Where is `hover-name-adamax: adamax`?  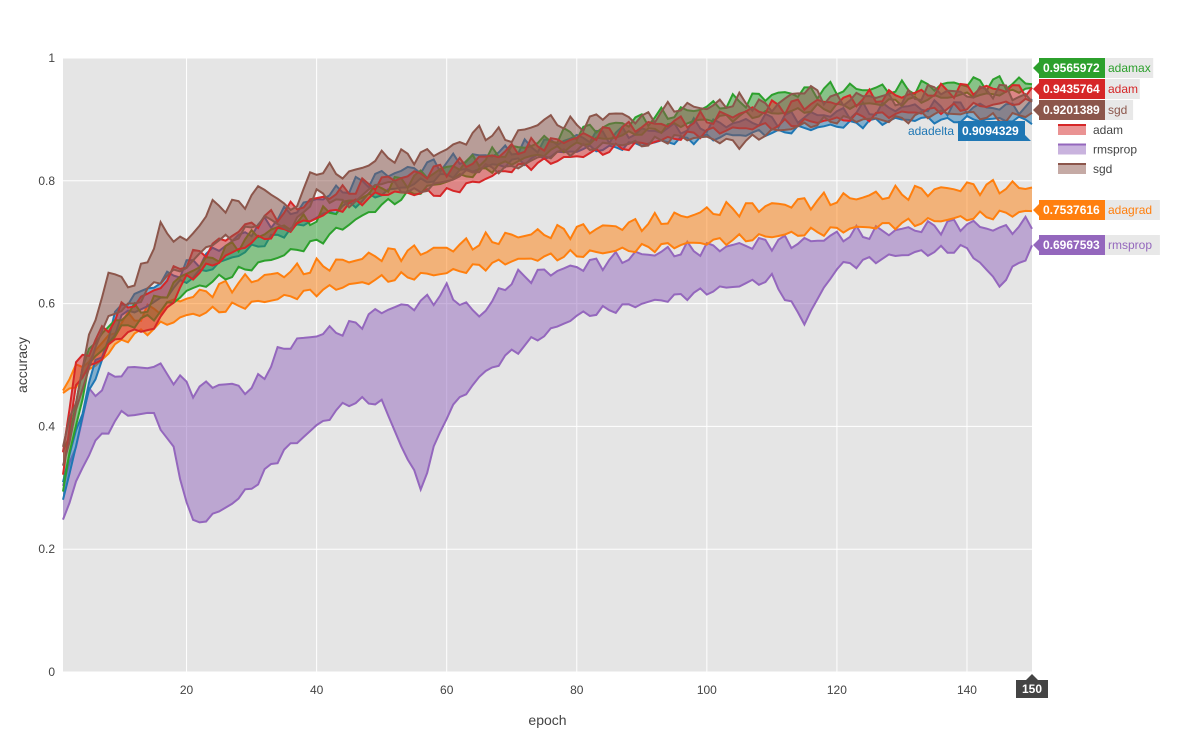
hover-name-adamax: adamax is located at coordinates (1129, 68).